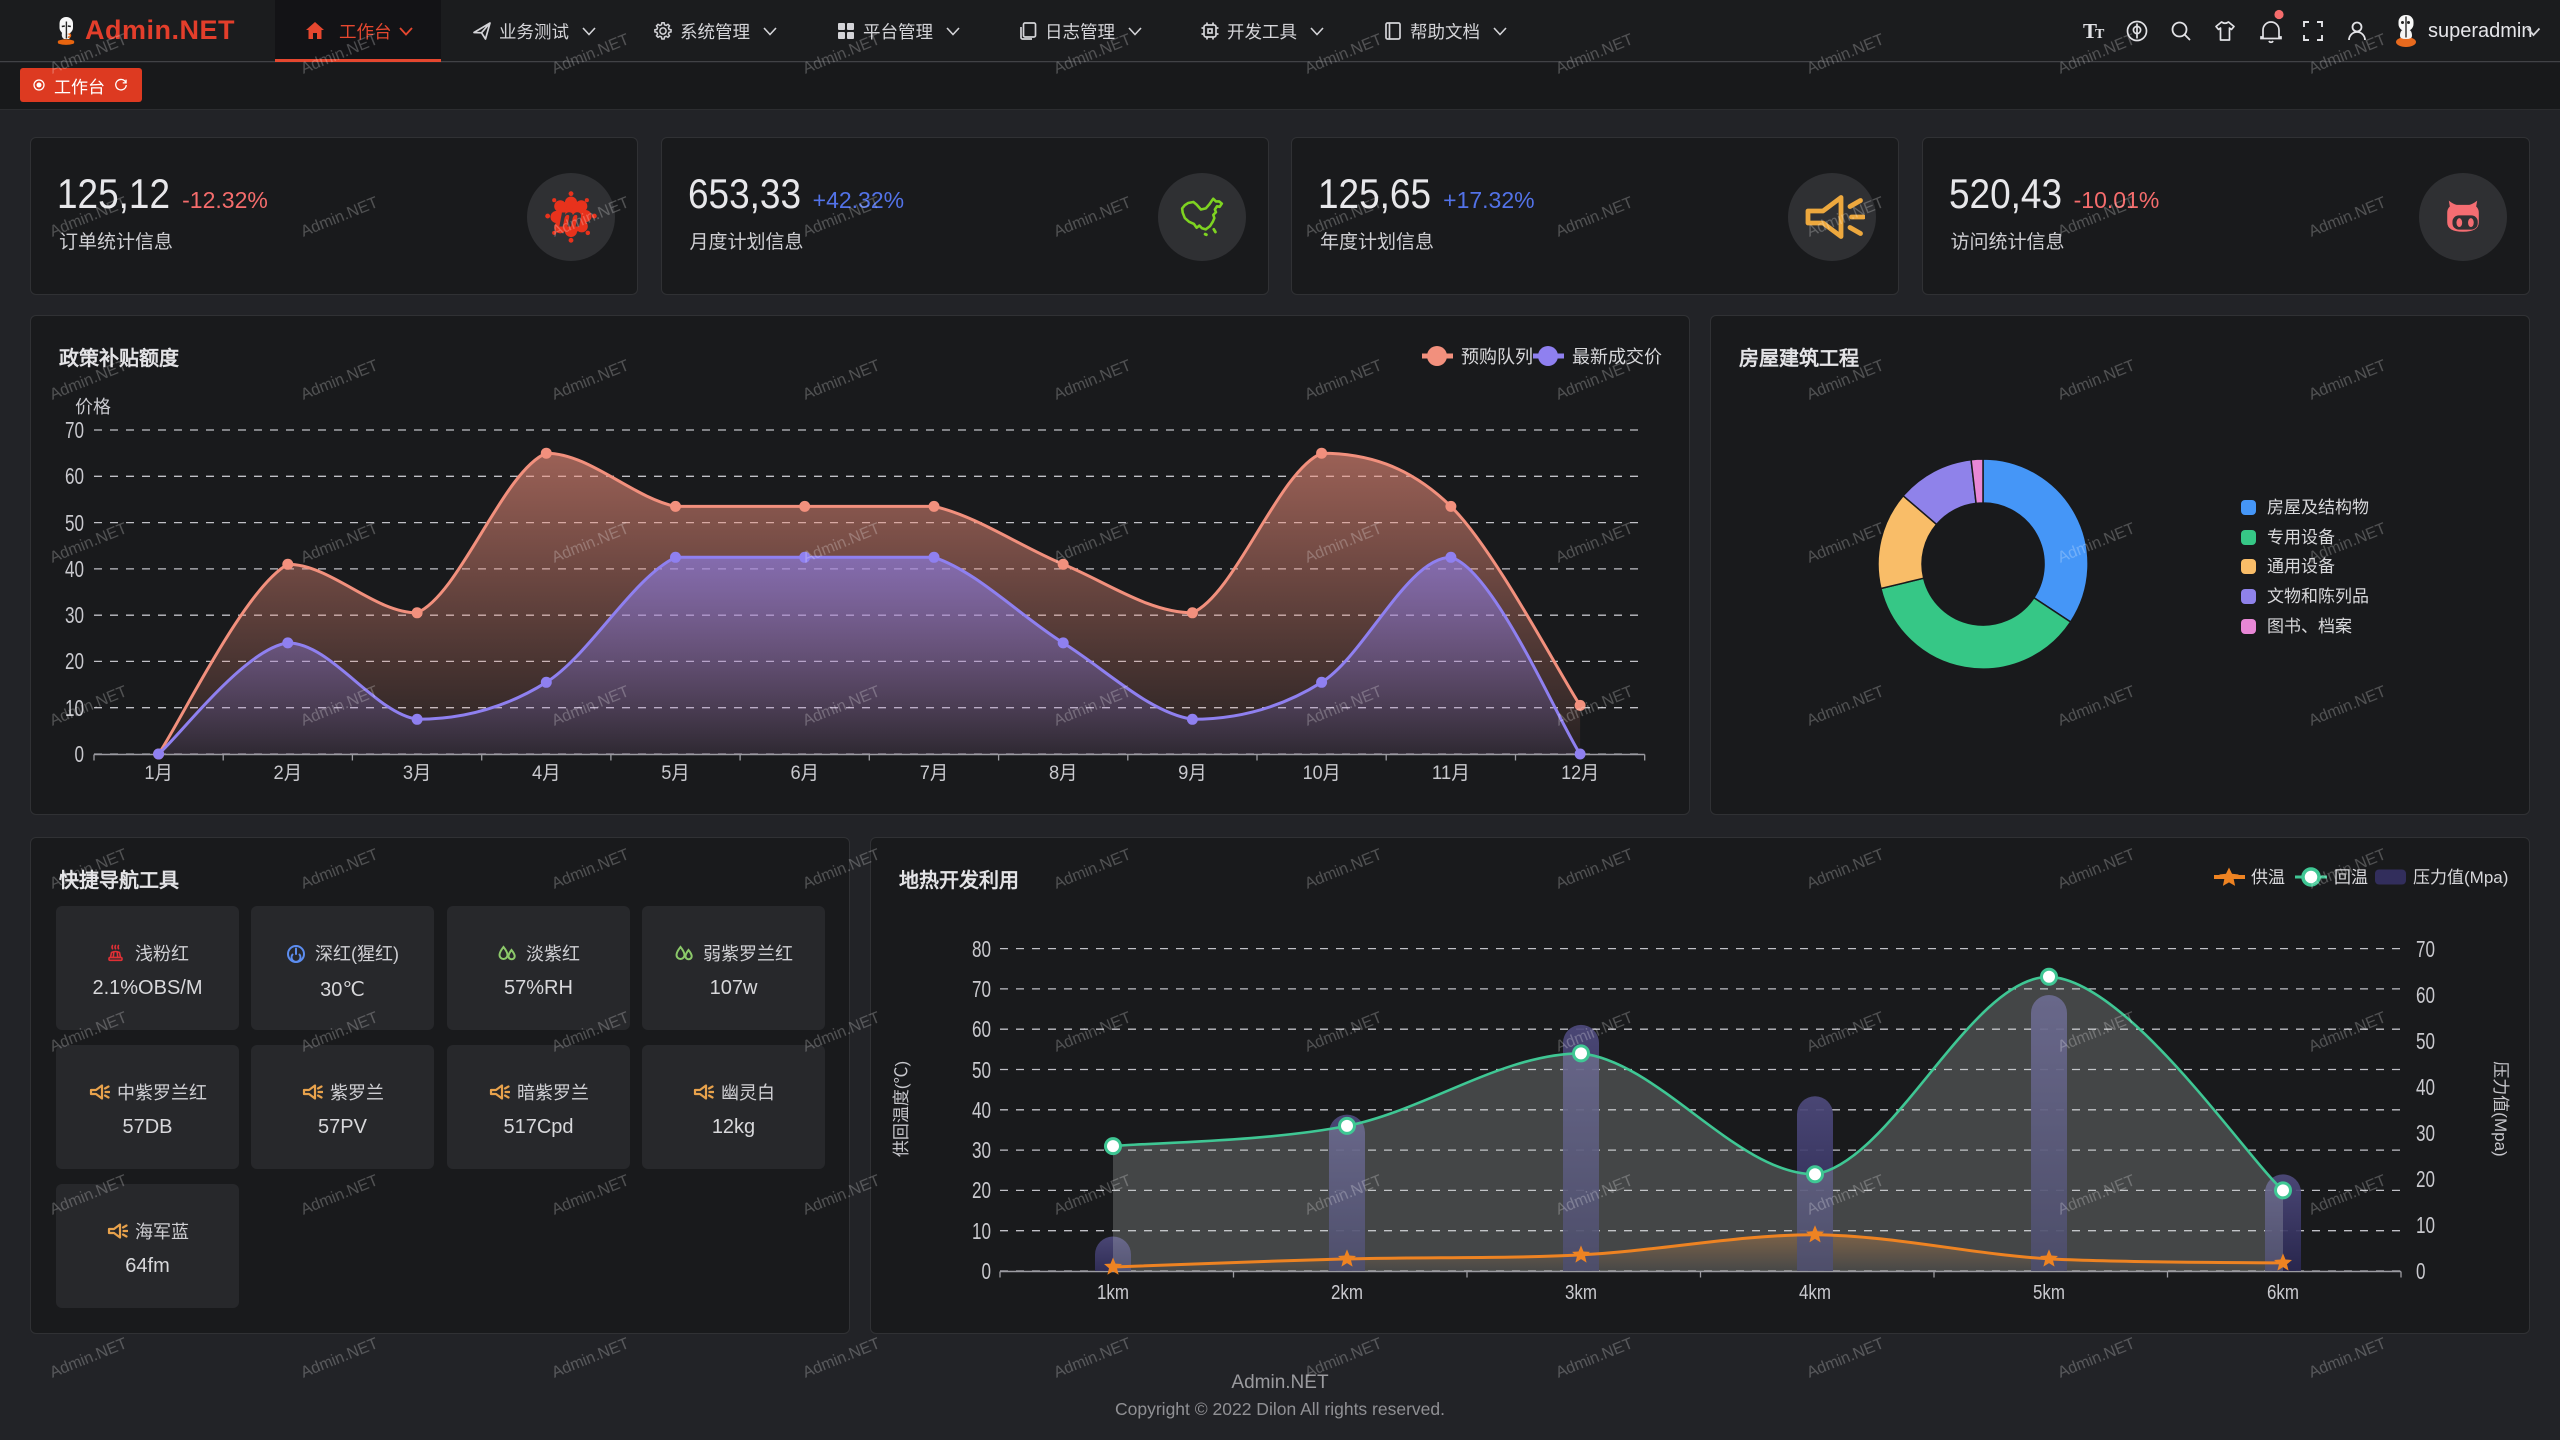 The image size is (2560, 1440). I want to click on svg-text: 3km, so click(1581, 1293).